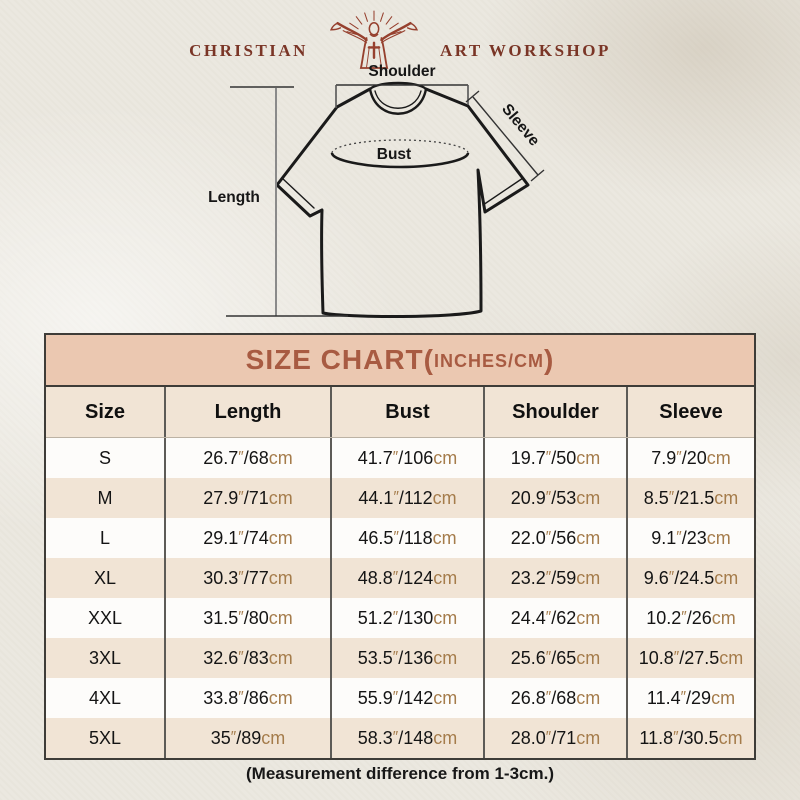 Image resolution: width=800 pixels, height=800 pixels. I want to click on size-chart-title: SIZE CHART(, so click(339, 359).